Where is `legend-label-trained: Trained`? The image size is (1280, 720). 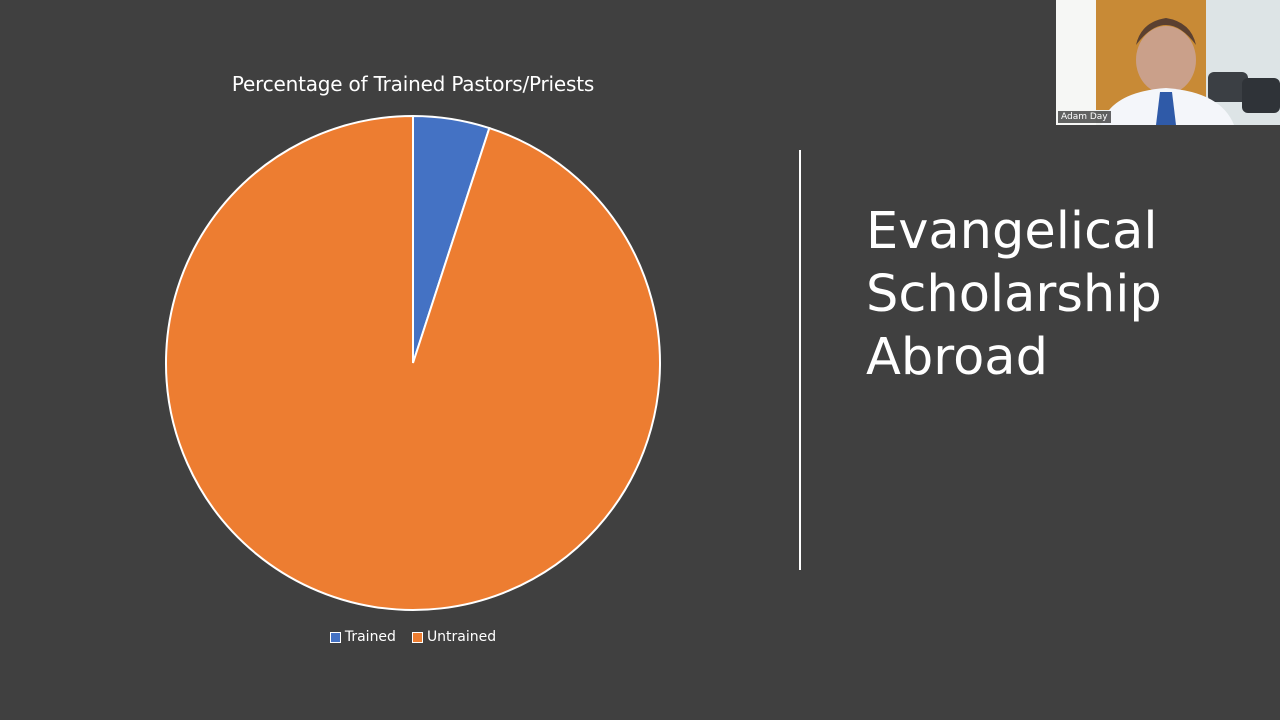 legend-label-trained: Trained is located at coordinates (370, 637).